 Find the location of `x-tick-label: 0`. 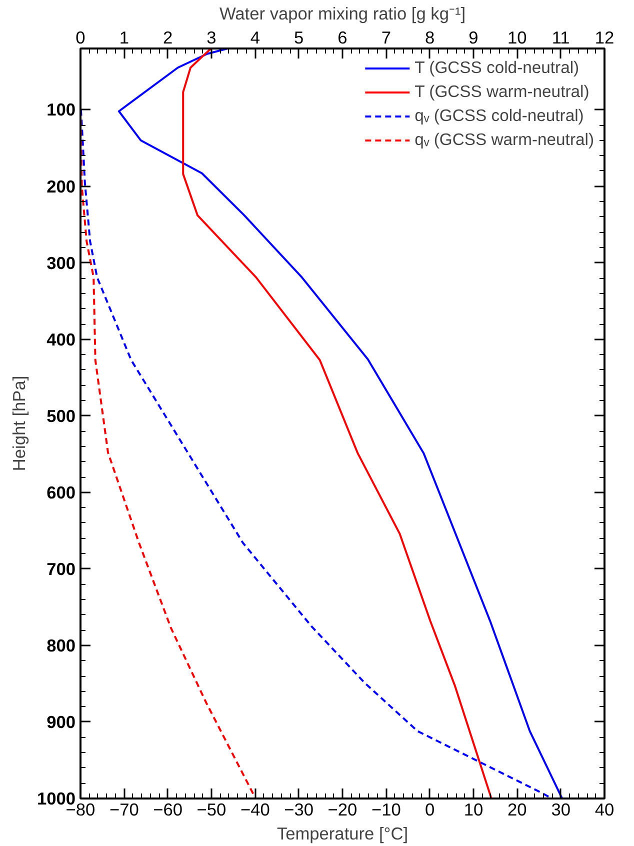

x-tick-label: 0 is located at coordinates (430, 810).